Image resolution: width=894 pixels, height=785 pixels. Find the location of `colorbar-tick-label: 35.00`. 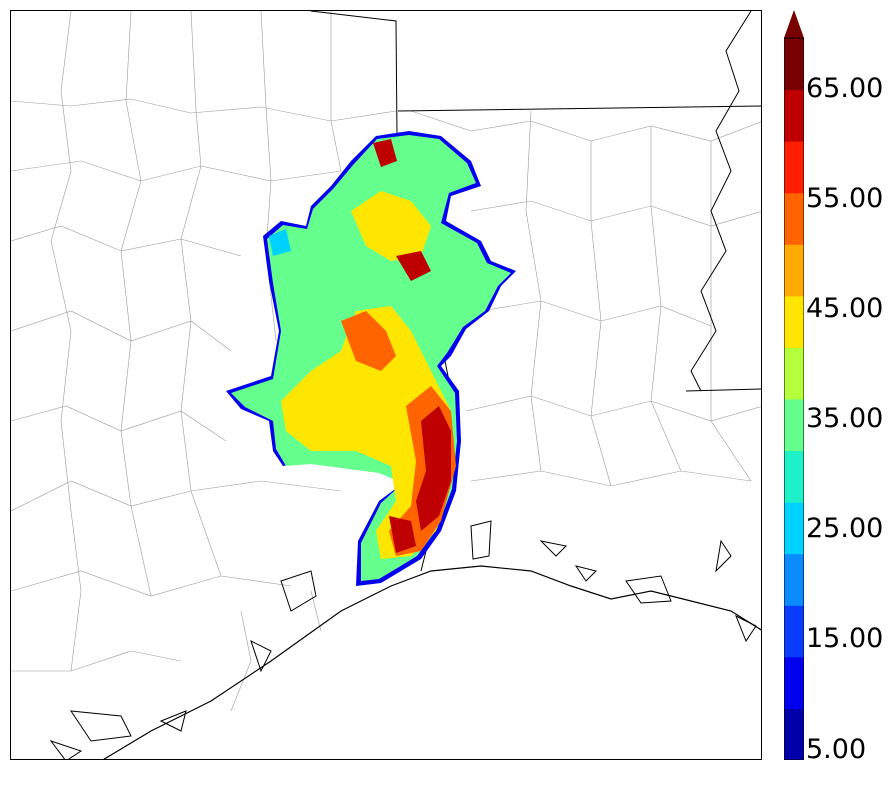

colorbar-tick-label: 35.00 is located at coordinates (845, 418).